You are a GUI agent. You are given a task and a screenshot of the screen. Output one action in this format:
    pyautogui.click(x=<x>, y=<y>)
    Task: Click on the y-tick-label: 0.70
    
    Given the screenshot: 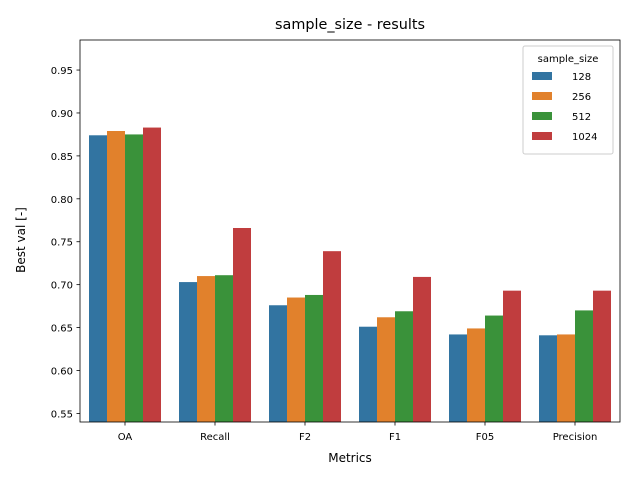 What is the action you would take?
    pyautogui.click(x=62, y=286)
    